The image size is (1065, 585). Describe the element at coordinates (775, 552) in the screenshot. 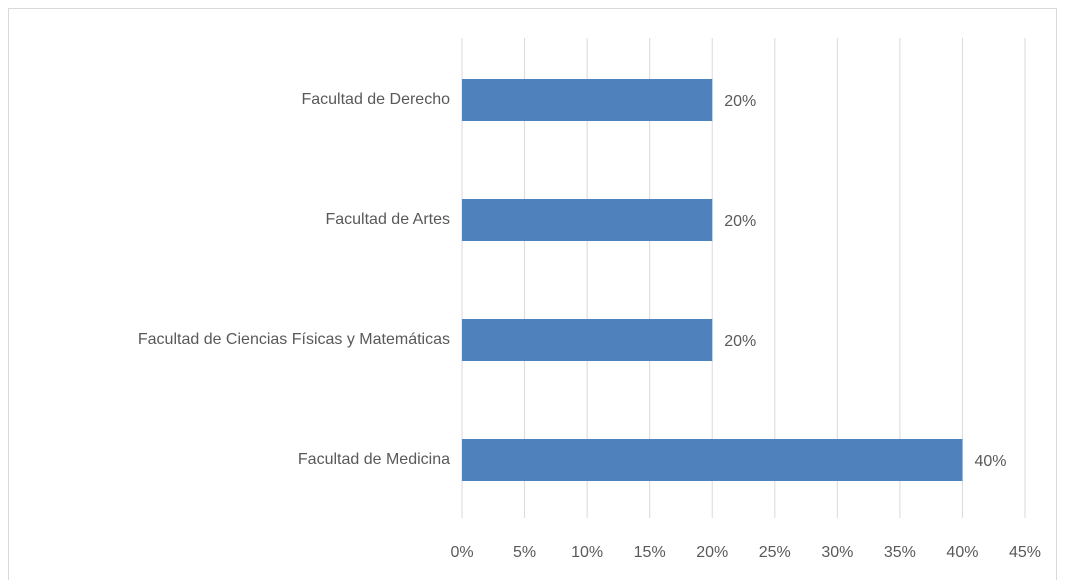

I see `x-tick-label: 25%` at that location.